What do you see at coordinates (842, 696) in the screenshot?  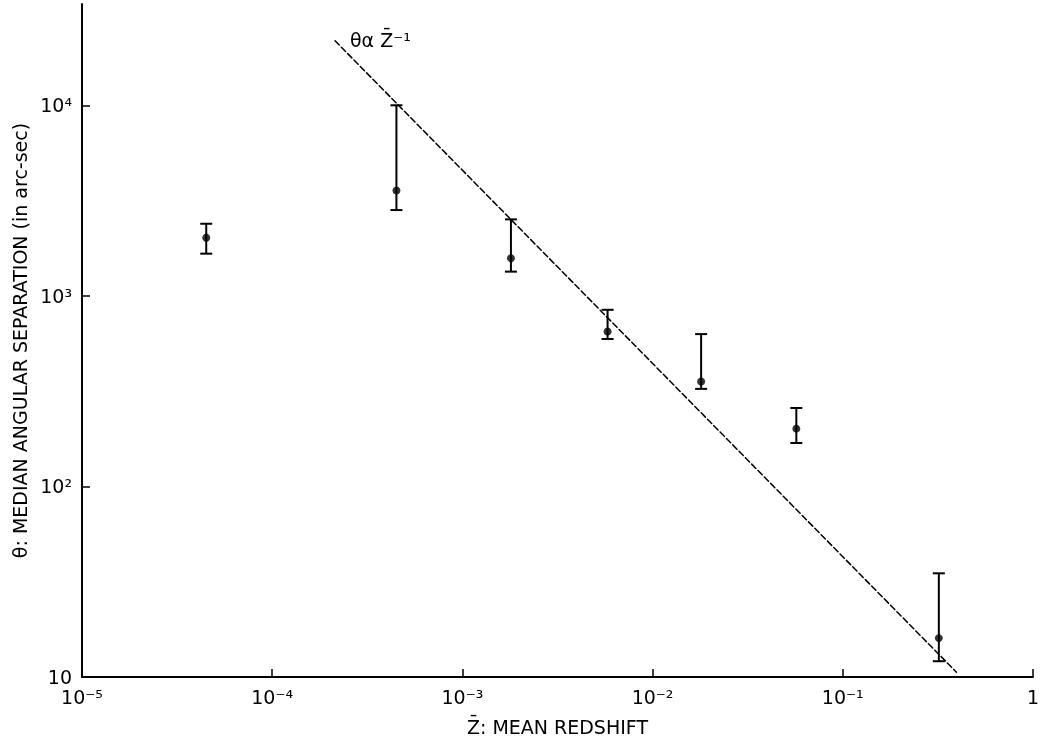 I see `x-tick-label: 10⁻¹` at bounding box center [842, 696].